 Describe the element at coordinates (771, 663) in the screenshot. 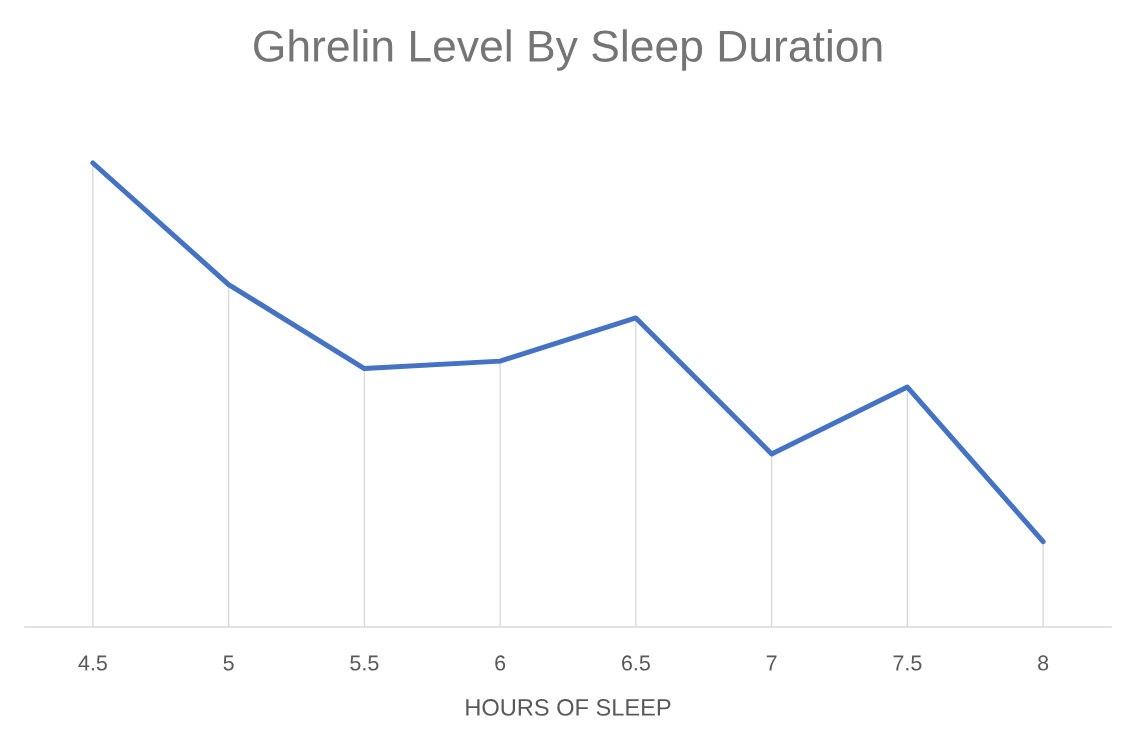

I see `x-tick-label: 7` at that location.